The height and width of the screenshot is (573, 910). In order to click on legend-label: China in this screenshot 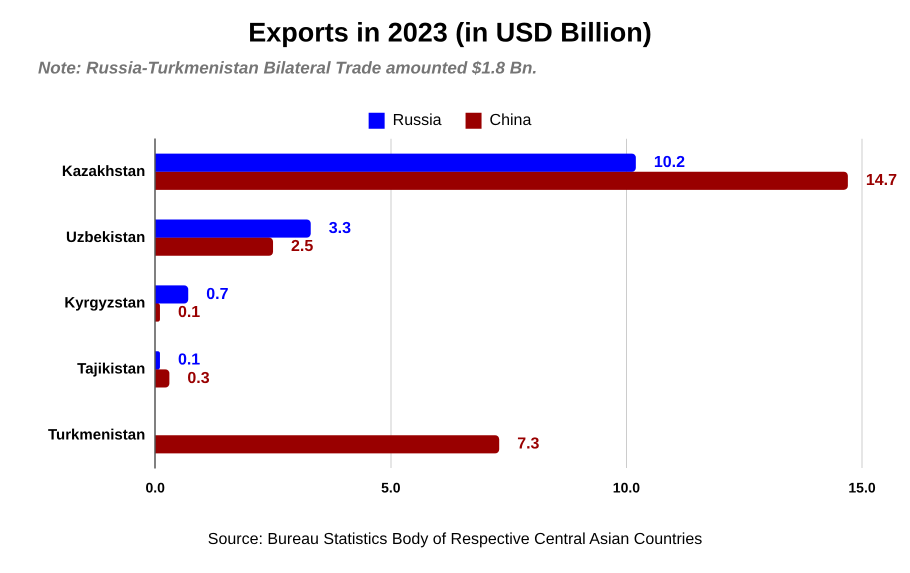, I will do `click(511, 121)`.